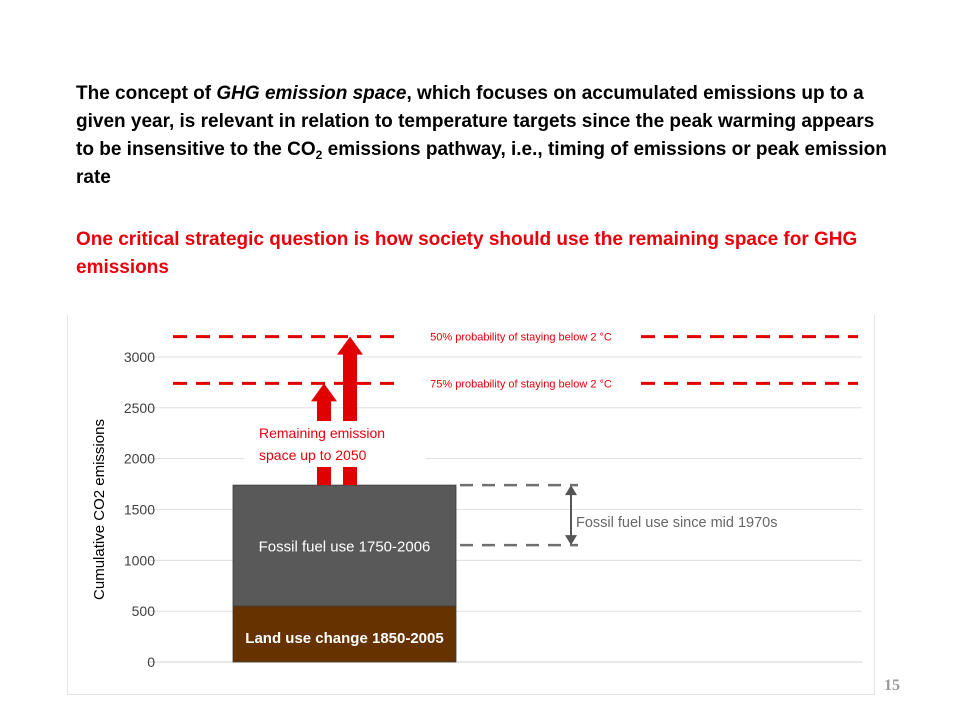 Image resolution: width=960 pixels, height=720 pixels. I want to click on y-tick-label-500: 500, so click(144, 611).